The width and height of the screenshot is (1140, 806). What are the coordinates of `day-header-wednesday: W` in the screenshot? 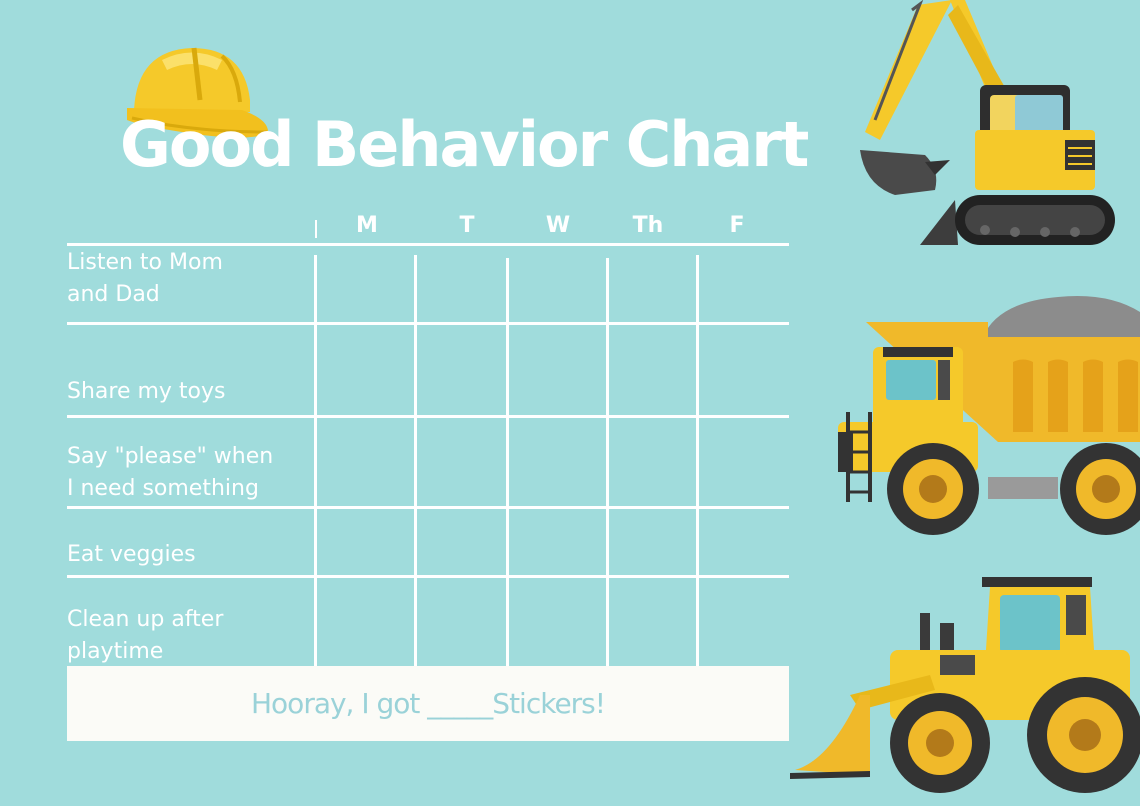 It's located at (558, 225).